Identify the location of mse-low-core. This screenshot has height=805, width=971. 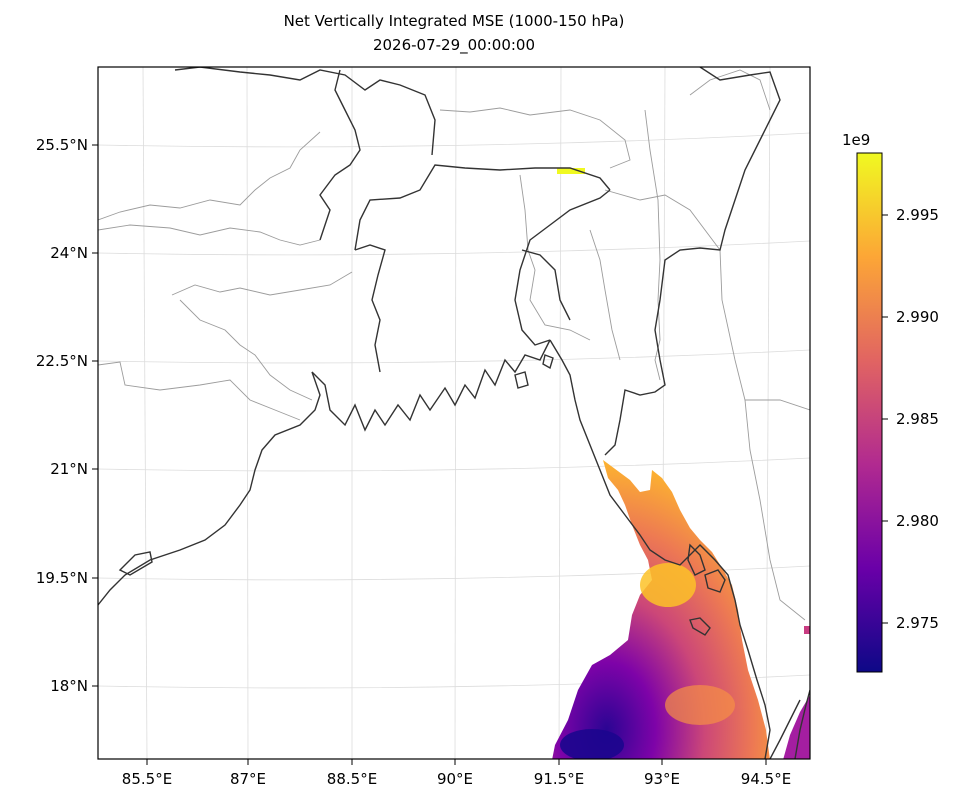
(592, 744).